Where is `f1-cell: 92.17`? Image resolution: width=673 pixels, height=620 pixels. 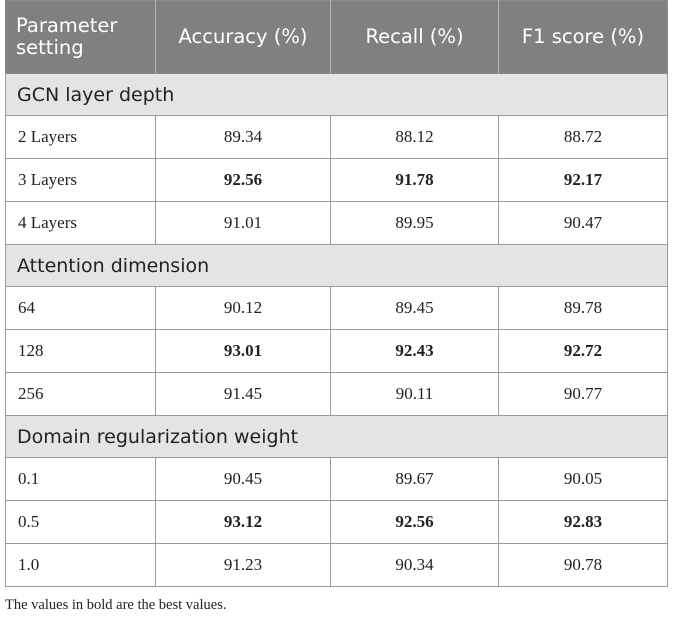 f1-cell: 92.17 is located at coordinates (583, 180).